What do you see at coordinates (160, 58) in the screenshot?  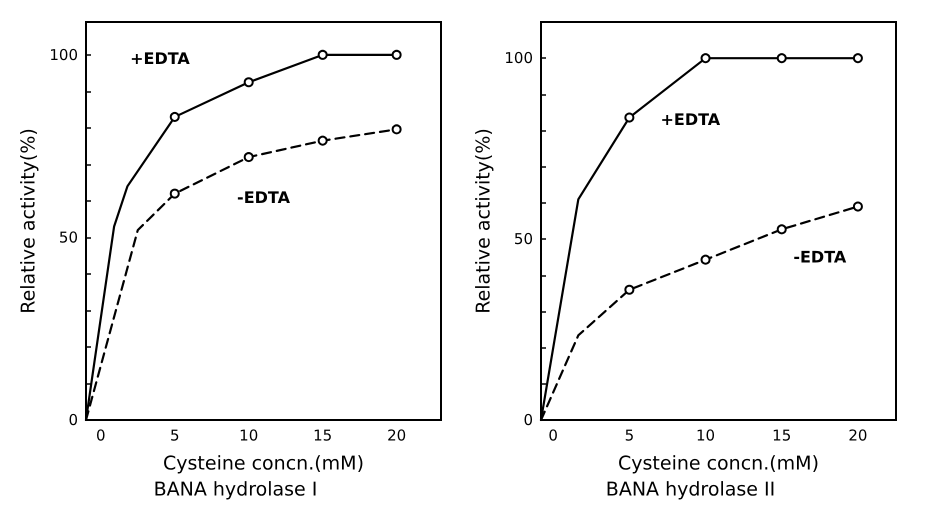 I see `text: +EDTA` at bounding box center [160, 58].